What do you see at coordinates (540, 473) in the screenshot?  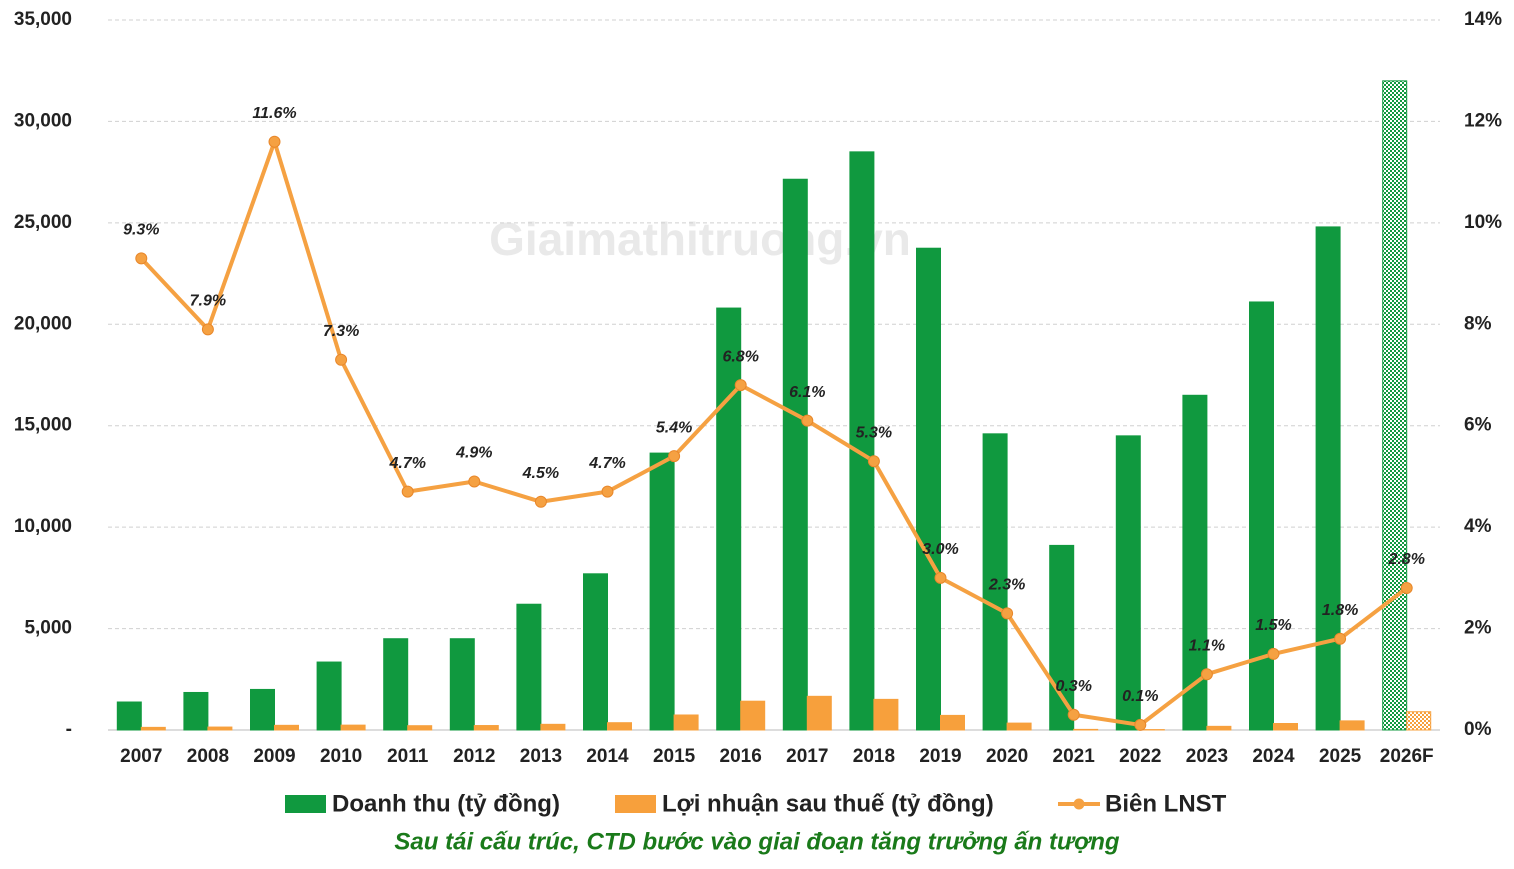 I see `data-label: 4.5%` at bounding box center [540, 473].